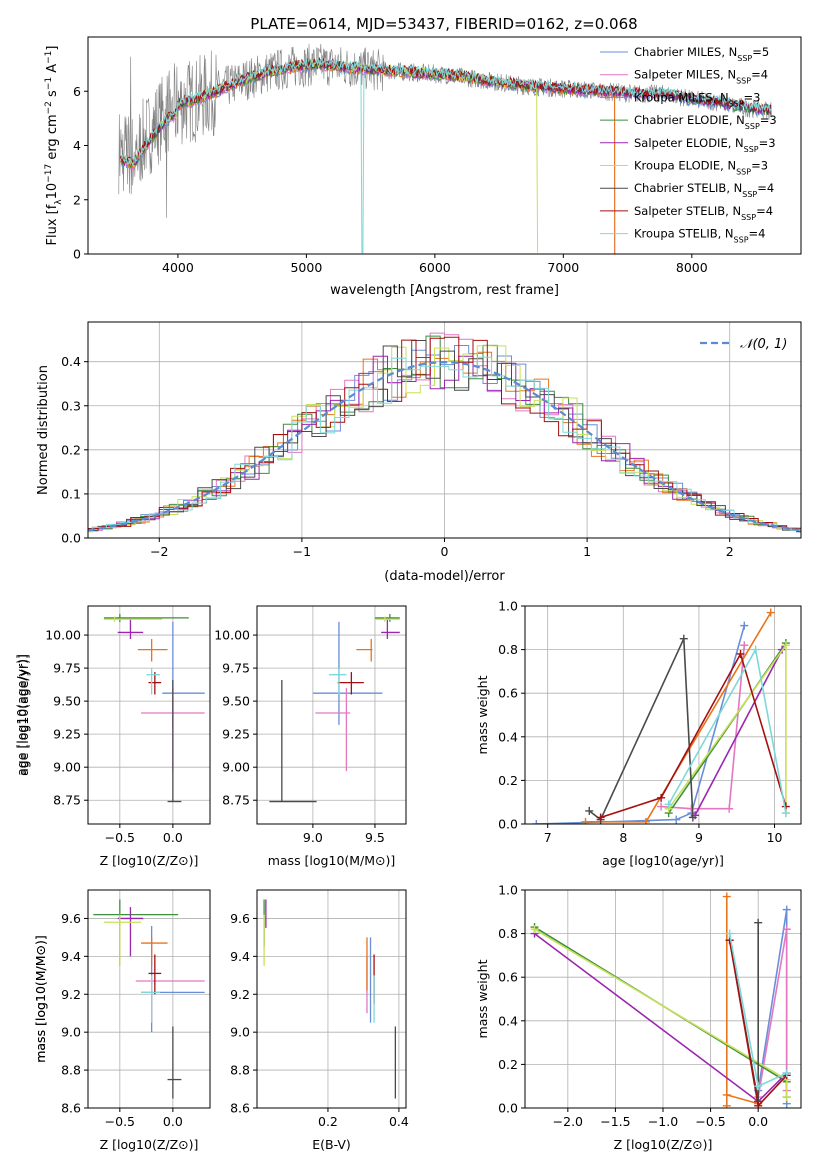 This screenshot has height=1170, width=819. What do you see at coordinates (704, 190) in the screenshot?
I see `legend-label: Chabrier STELIB, NSSP=4` at bounding box center [704, 190].